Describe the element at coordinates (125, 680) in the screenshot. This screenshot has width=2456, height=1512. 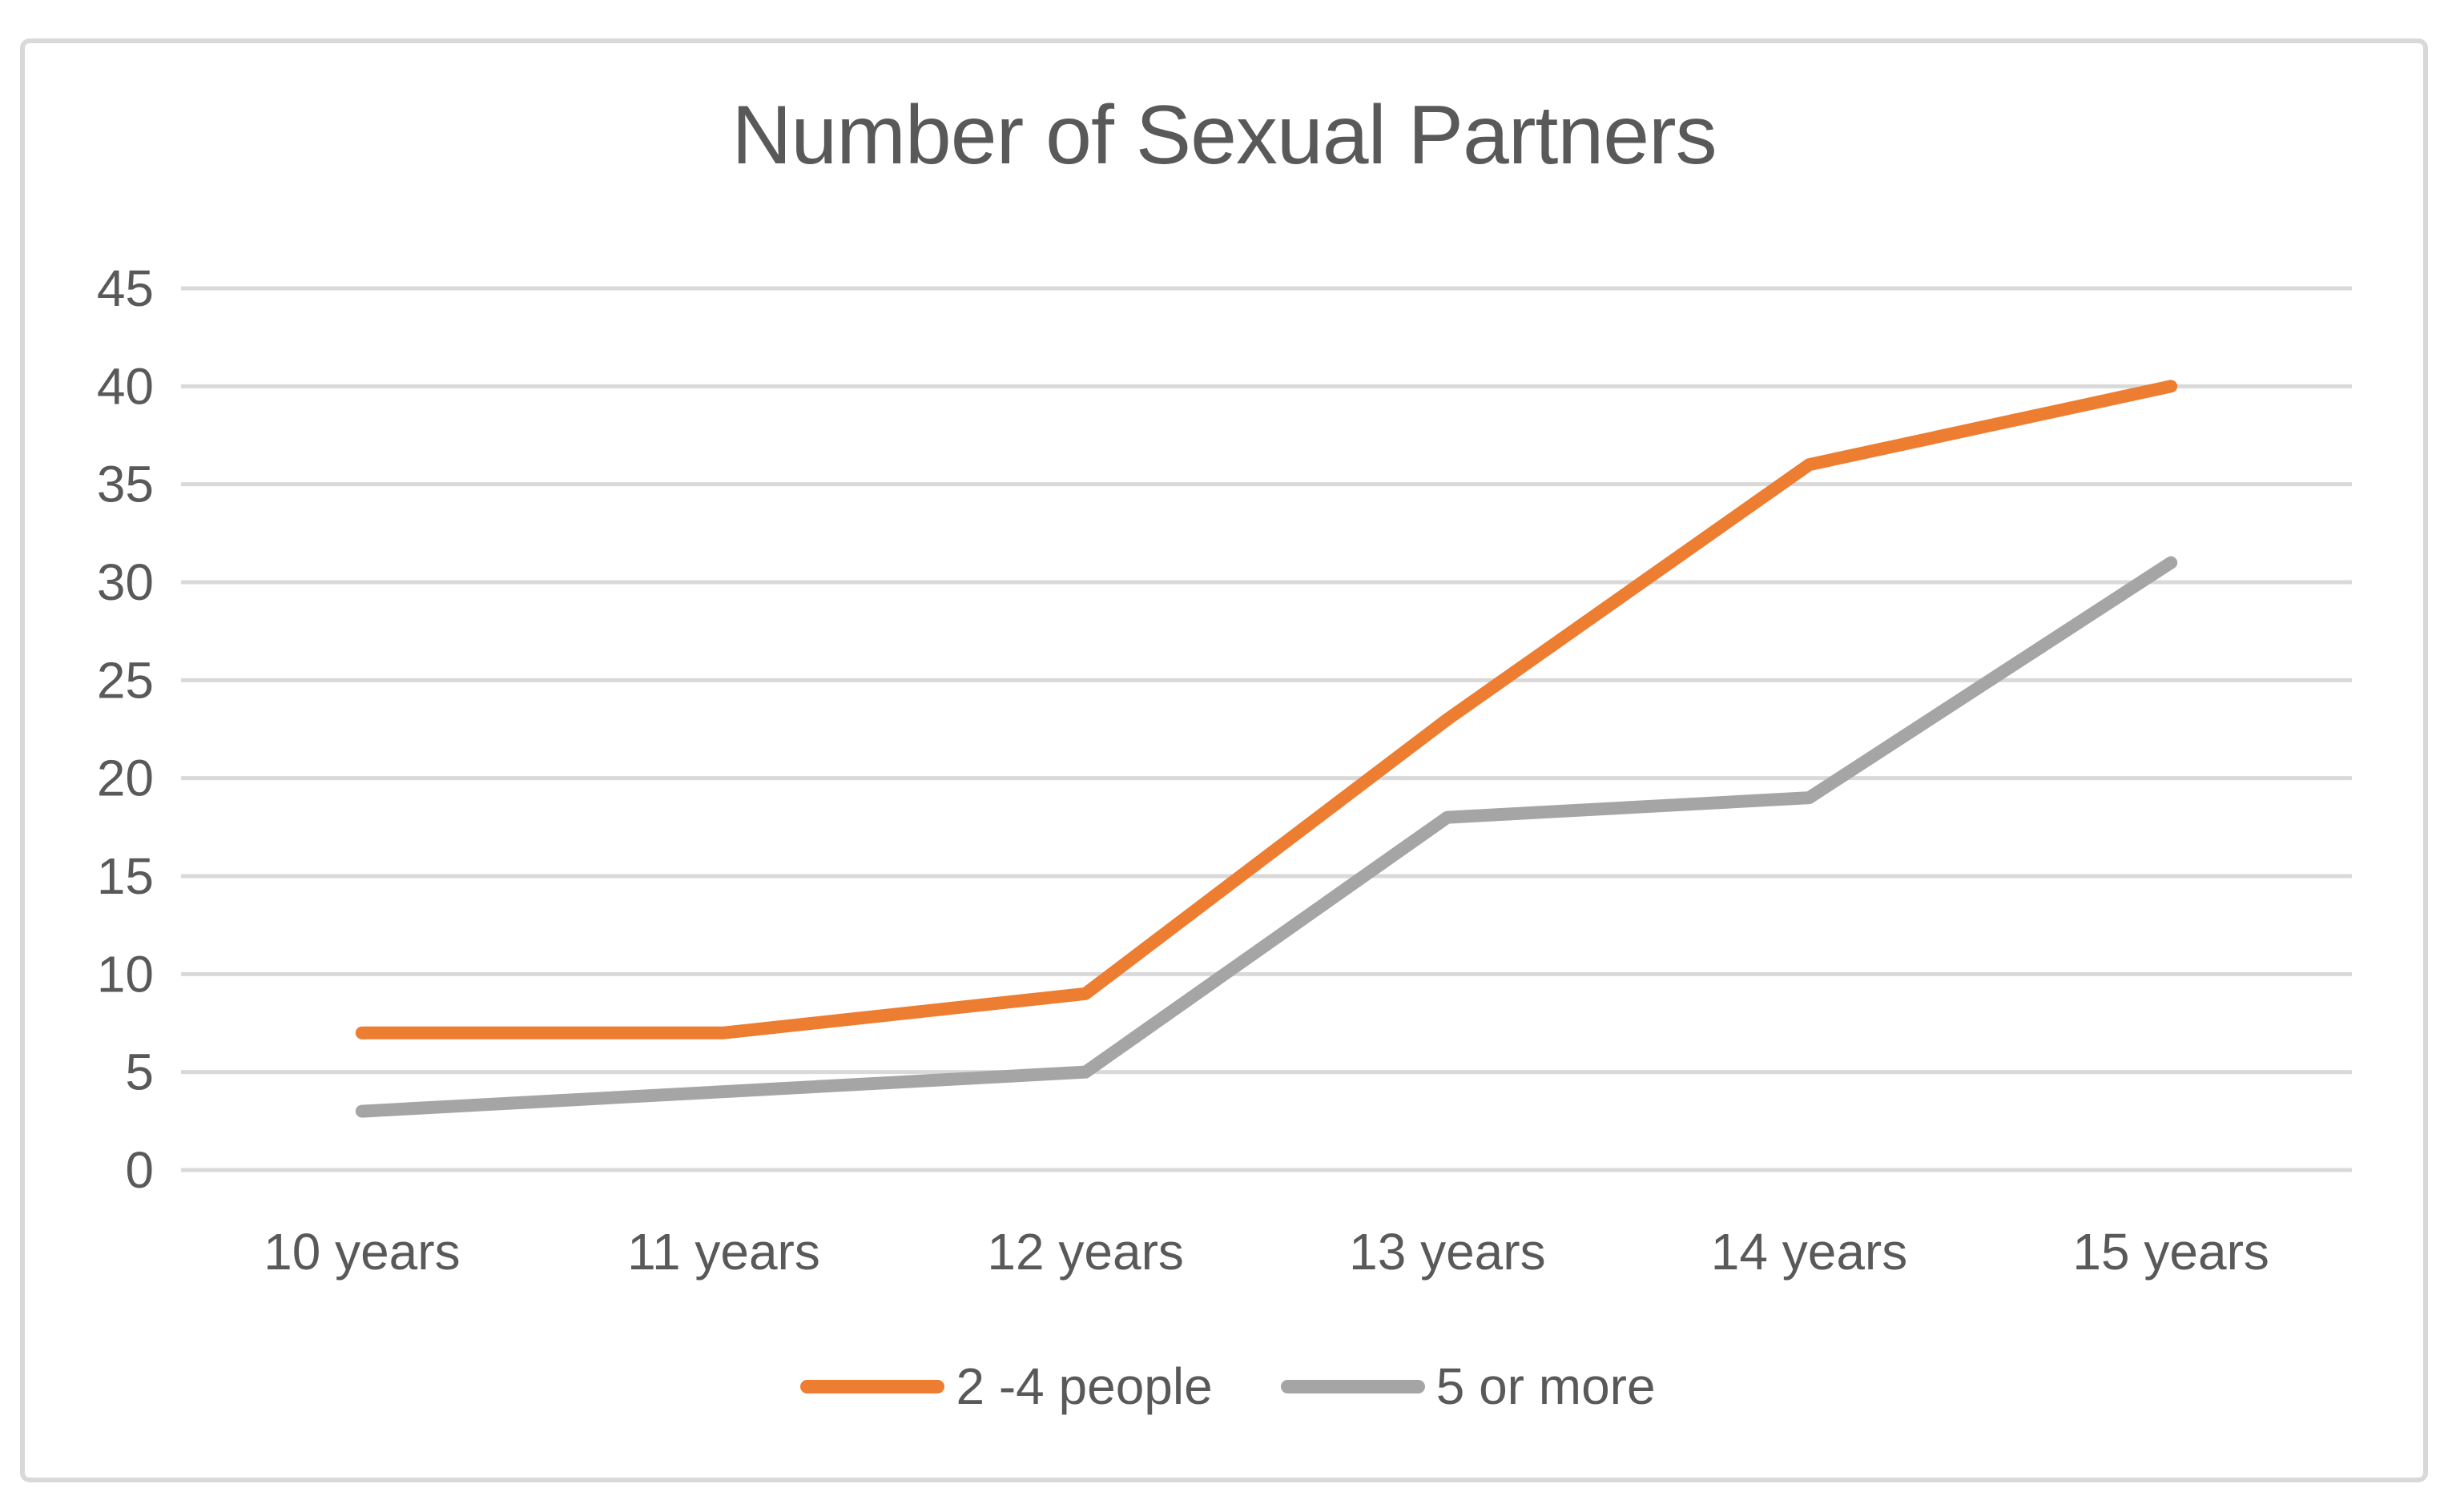
I see `y-tick-label: 25` at that location.